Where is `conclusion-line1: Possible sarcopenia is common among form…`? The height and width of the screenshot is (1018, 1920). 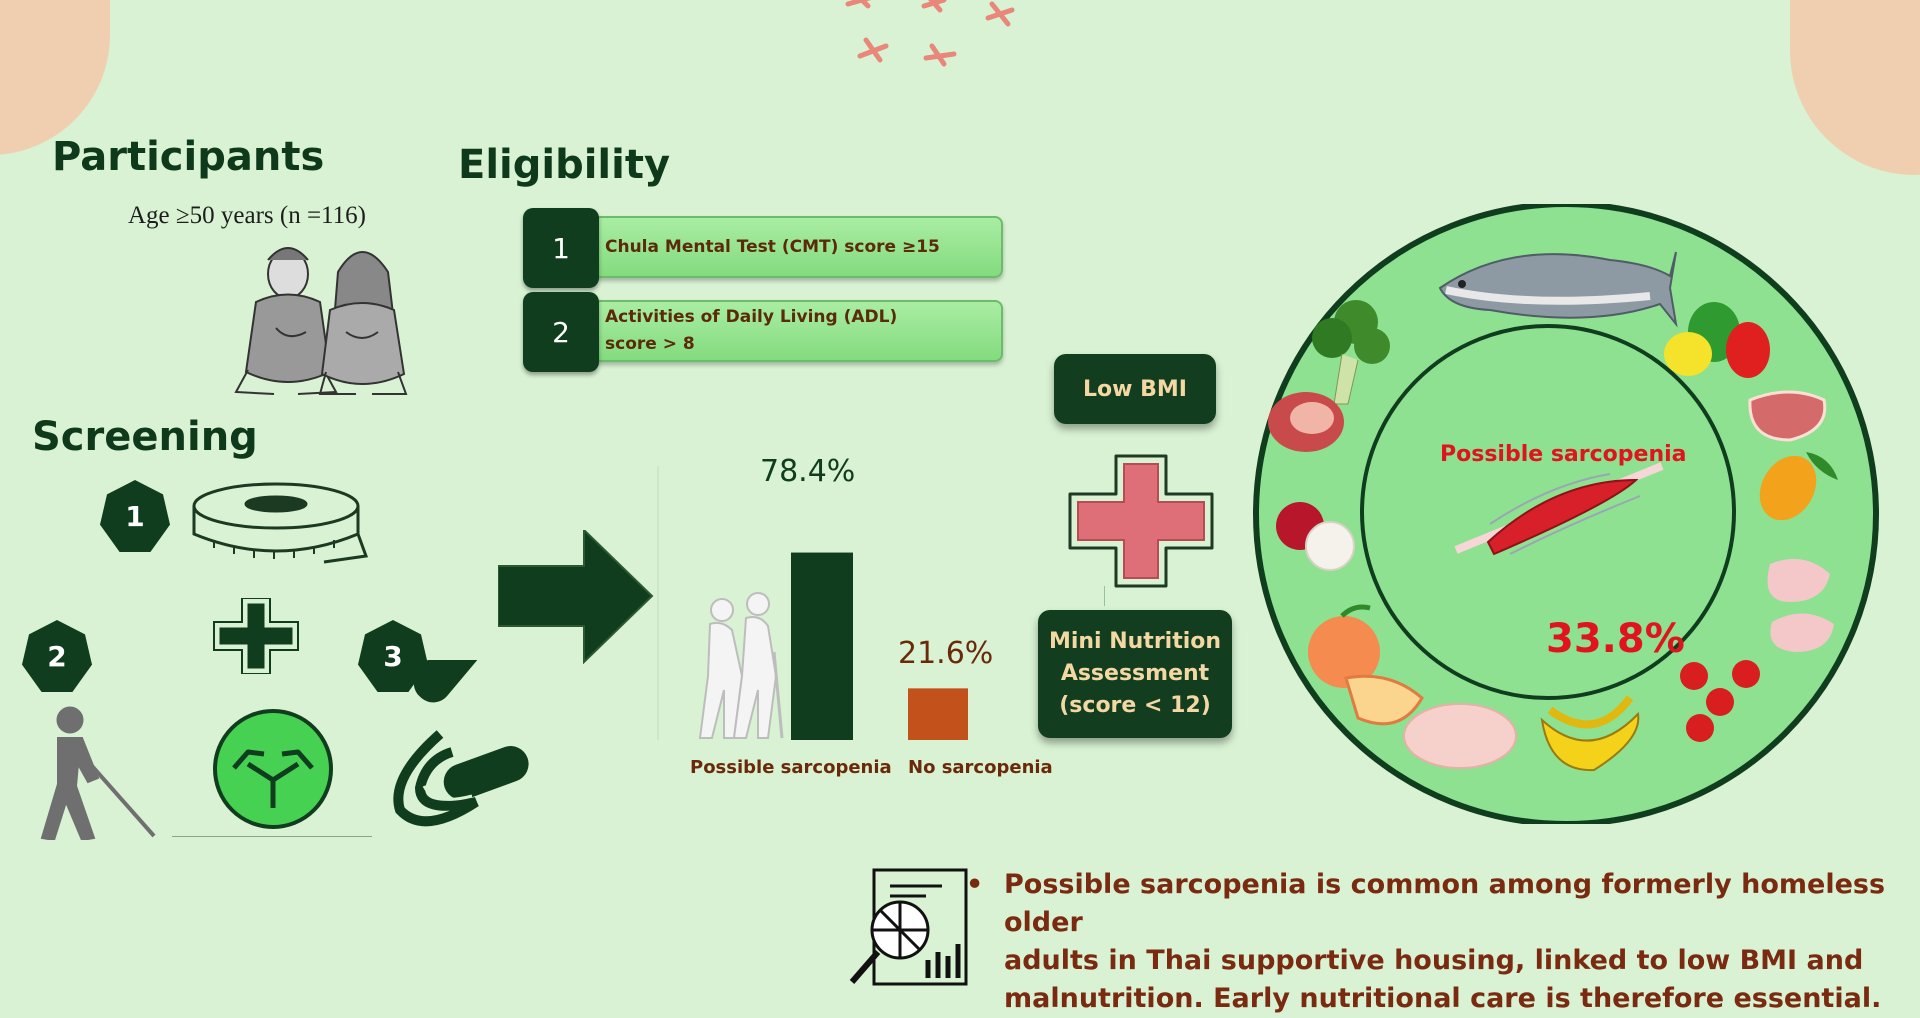 conclusion-line1: Possible sarcopenia is common among form… is located at coordinates (1445, 903).